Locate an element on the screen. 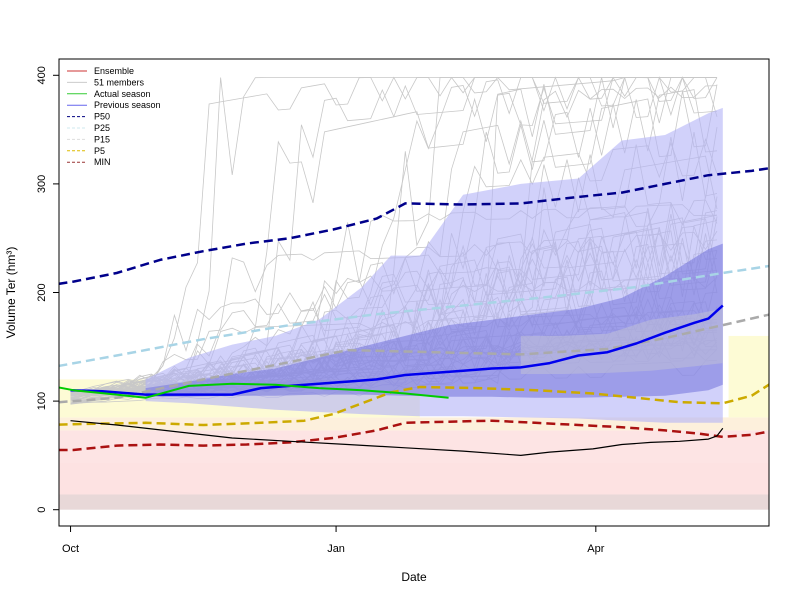  legend-label: Ensemble is located at coordinates (114, 71).